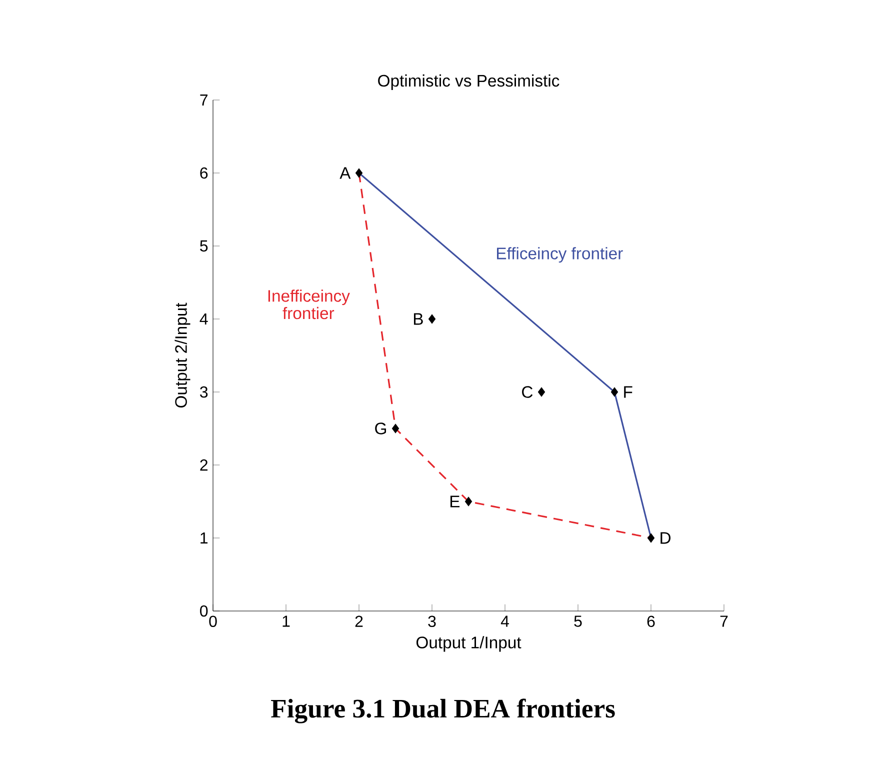 Image resolution: width=885 pixels, height=781 pixels. I want to click on annotation: D, so click(665, 538).